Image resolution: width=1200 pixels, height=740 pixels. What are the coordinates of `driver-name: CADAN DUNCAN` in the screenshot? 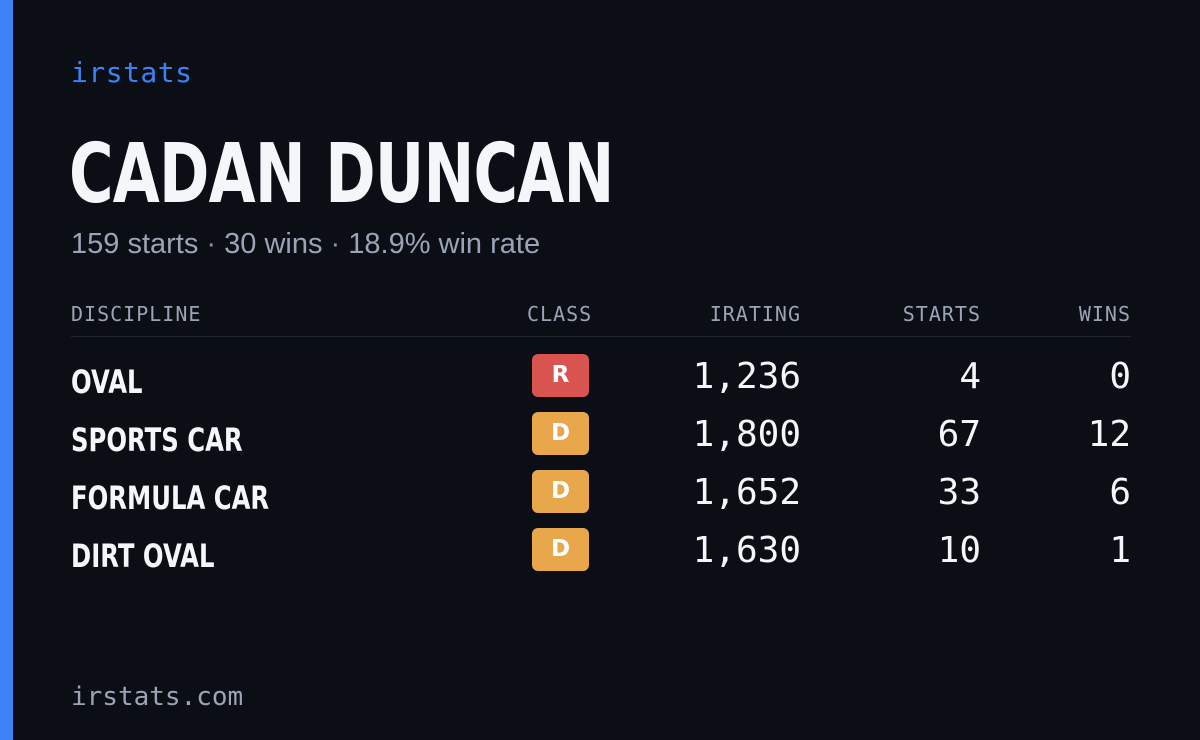 It's located at (341, 174).